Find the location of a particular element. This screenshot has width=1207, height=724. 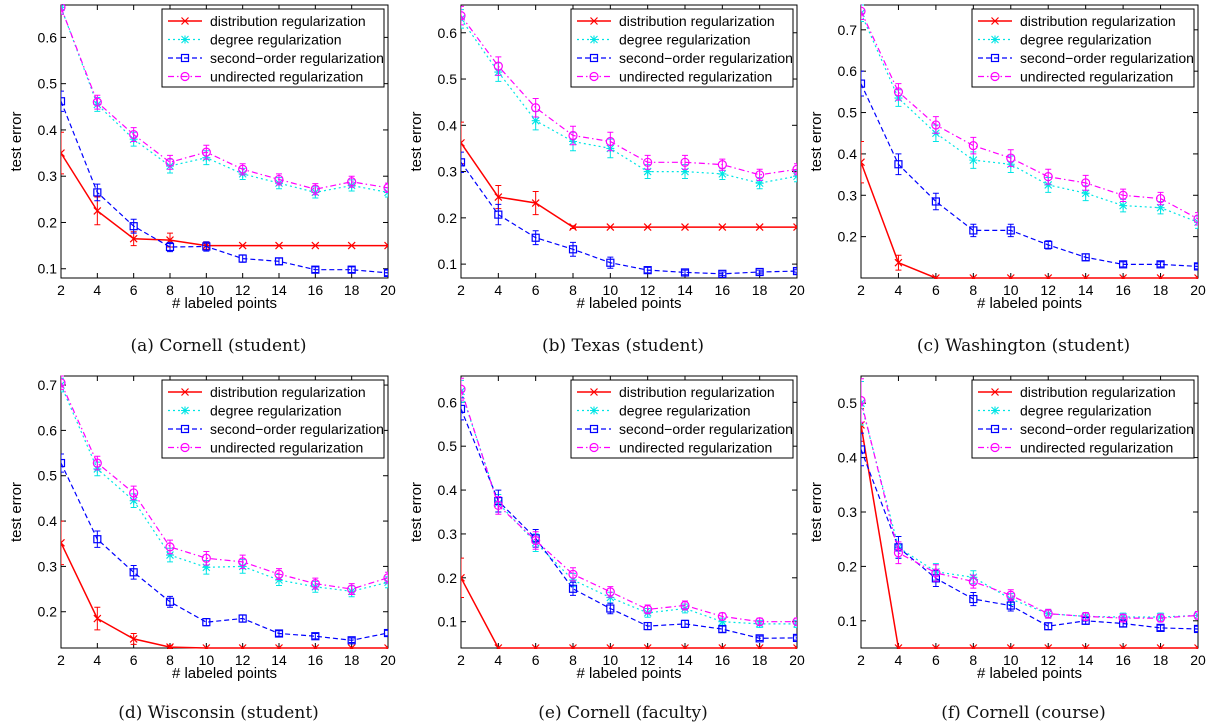

y-axis-label: test error is located at coordinates (416, 141).